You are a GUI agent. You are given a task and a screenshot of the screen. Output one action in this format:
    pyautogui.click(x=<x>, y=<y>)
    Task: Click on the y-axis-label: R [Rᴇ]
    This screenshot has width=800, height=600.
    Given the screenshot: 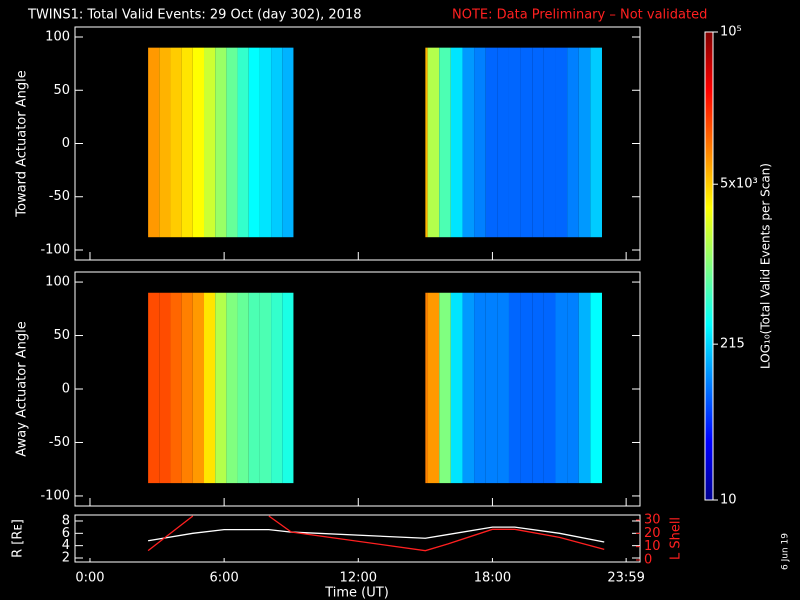 What is the action you would take?
    pyautogui.click(x=18, y=538)
    